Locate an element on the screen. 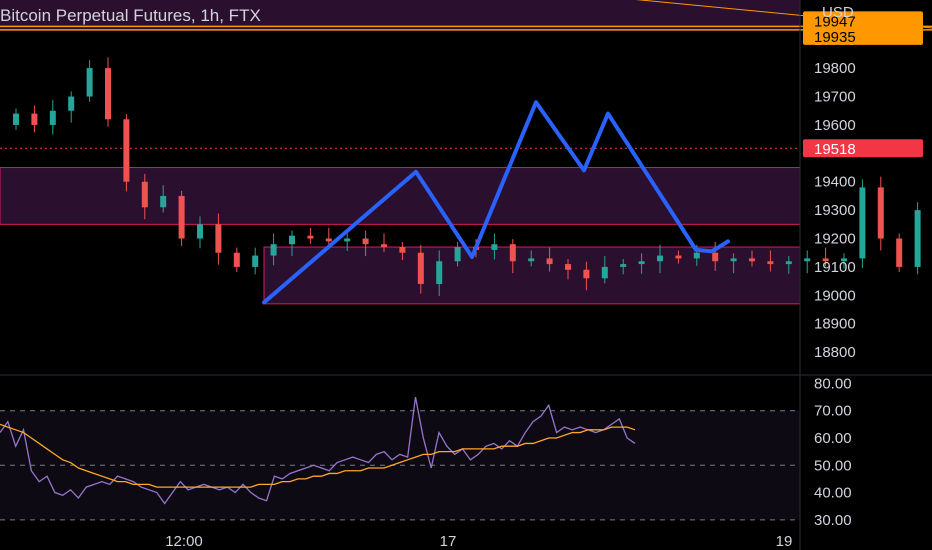 The width and height of the screenshot is (932, 550). price-tick: 18800 is located at coordinates (835, 352).